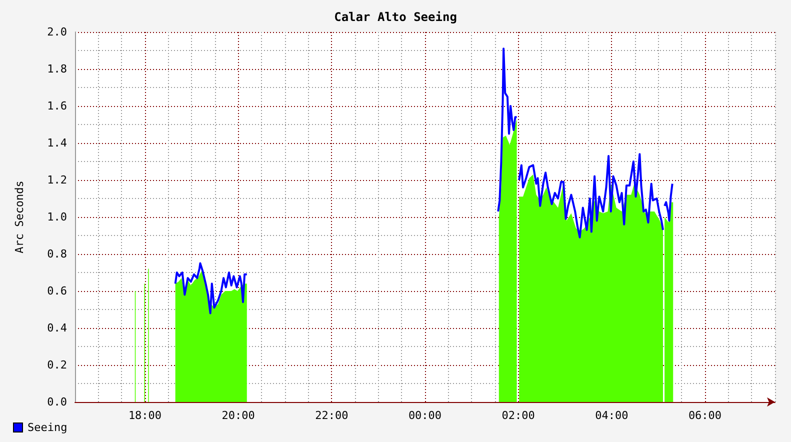 Image resolution: width=791 pixels, height=442 pixels. What do you see at coordinates (19, 217) in the screenshot?
I see `y-axis-title: Arc Seconds` at bounding box center [19, 217].